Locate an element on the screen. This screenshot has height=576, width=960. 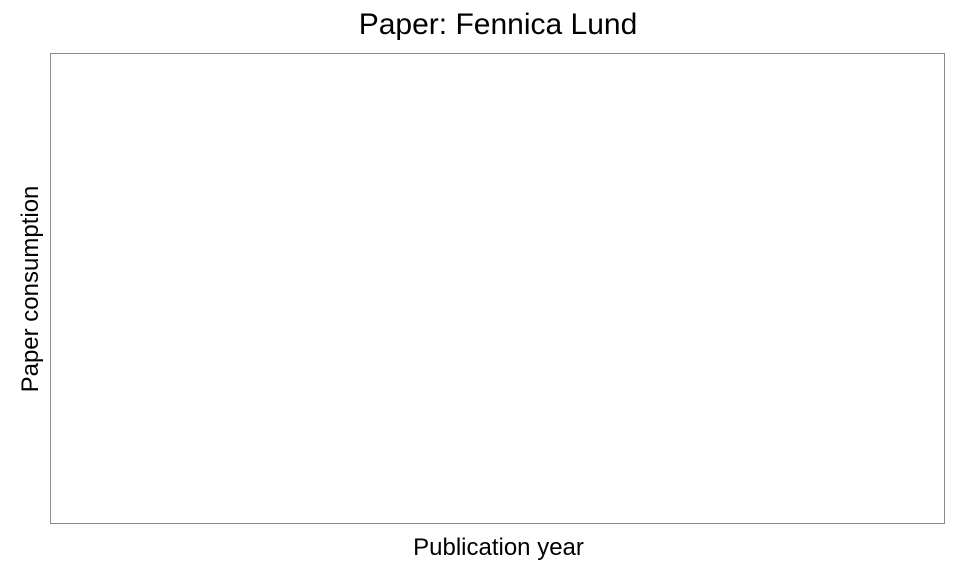
chart-title: Paper: Fennica Lund is located at coordinates (498, 24).